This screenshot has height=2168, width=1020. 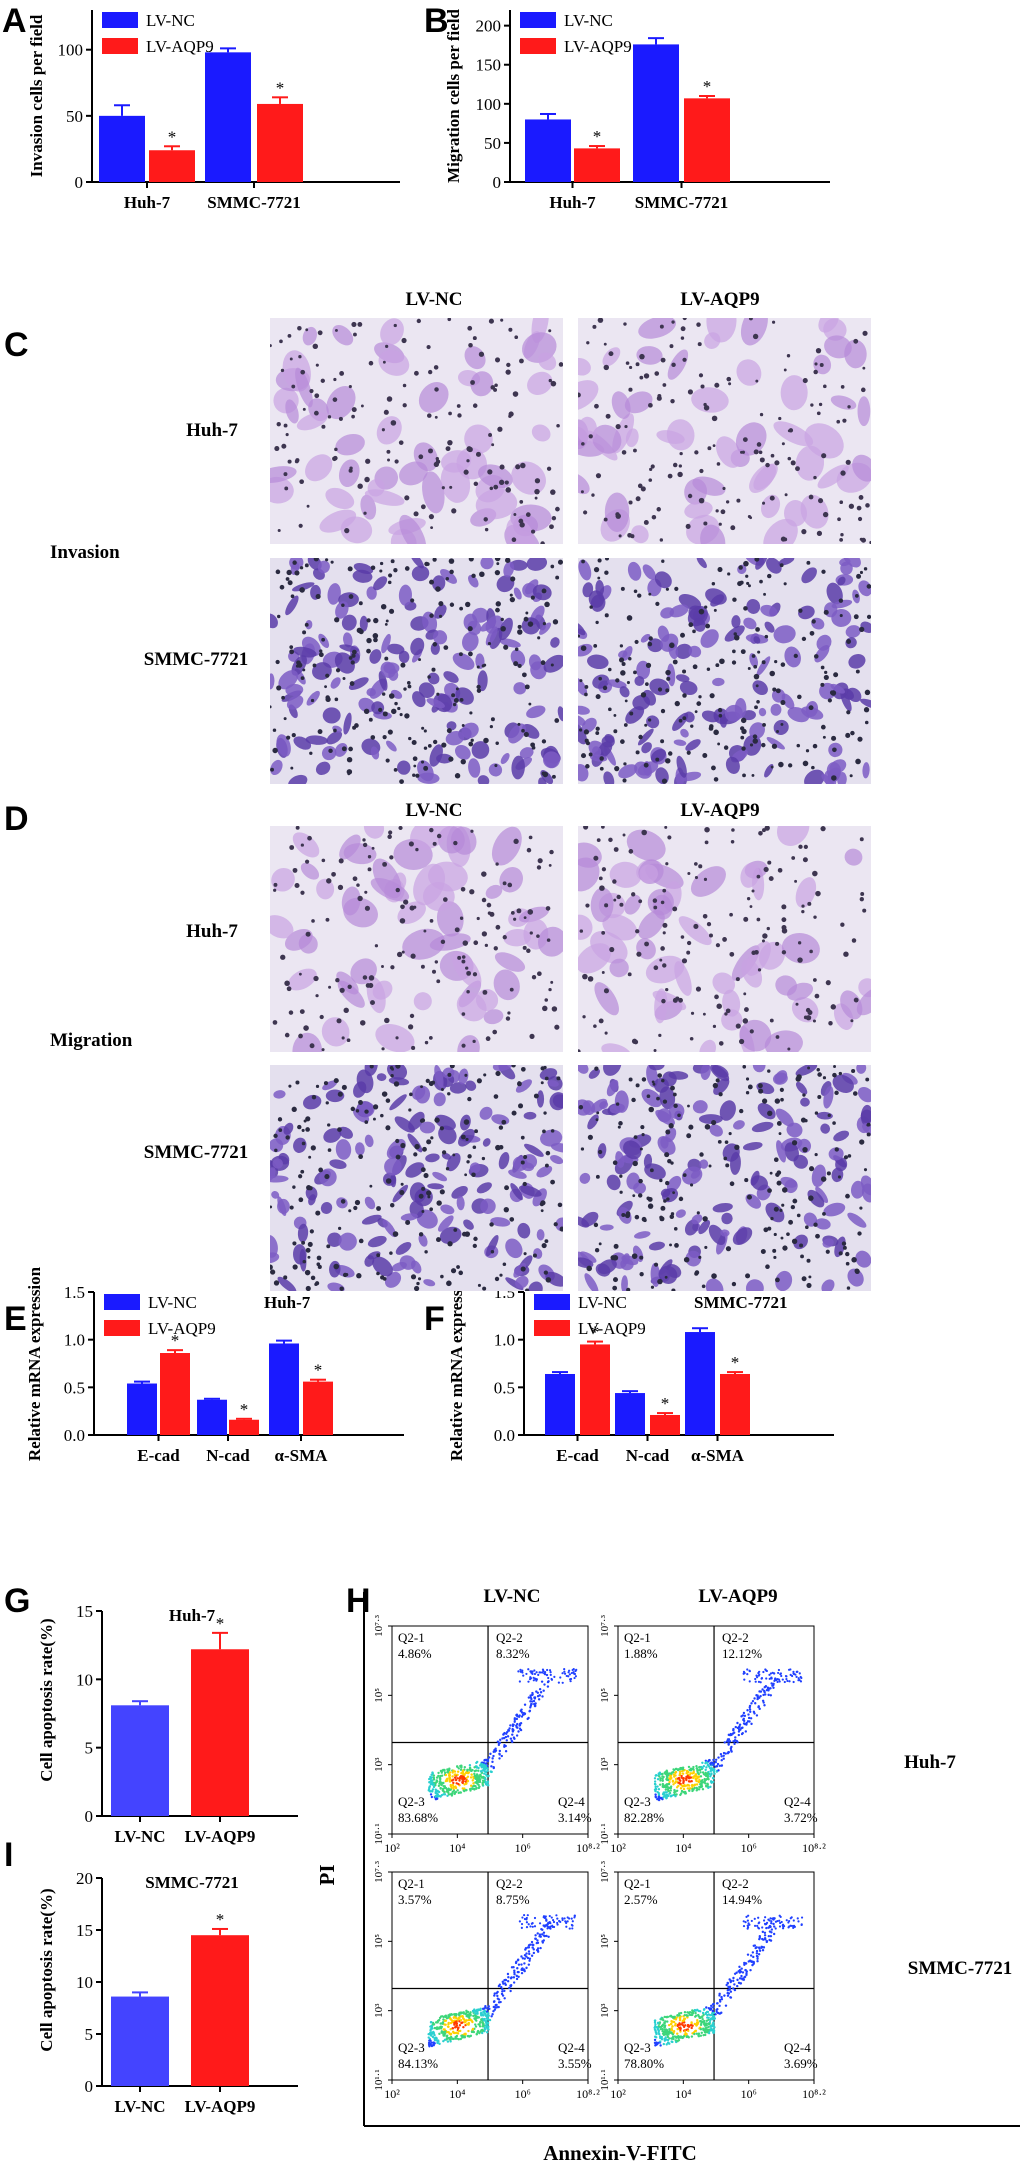 I want to click on legend-swatch, so click(x=552, y=1302).